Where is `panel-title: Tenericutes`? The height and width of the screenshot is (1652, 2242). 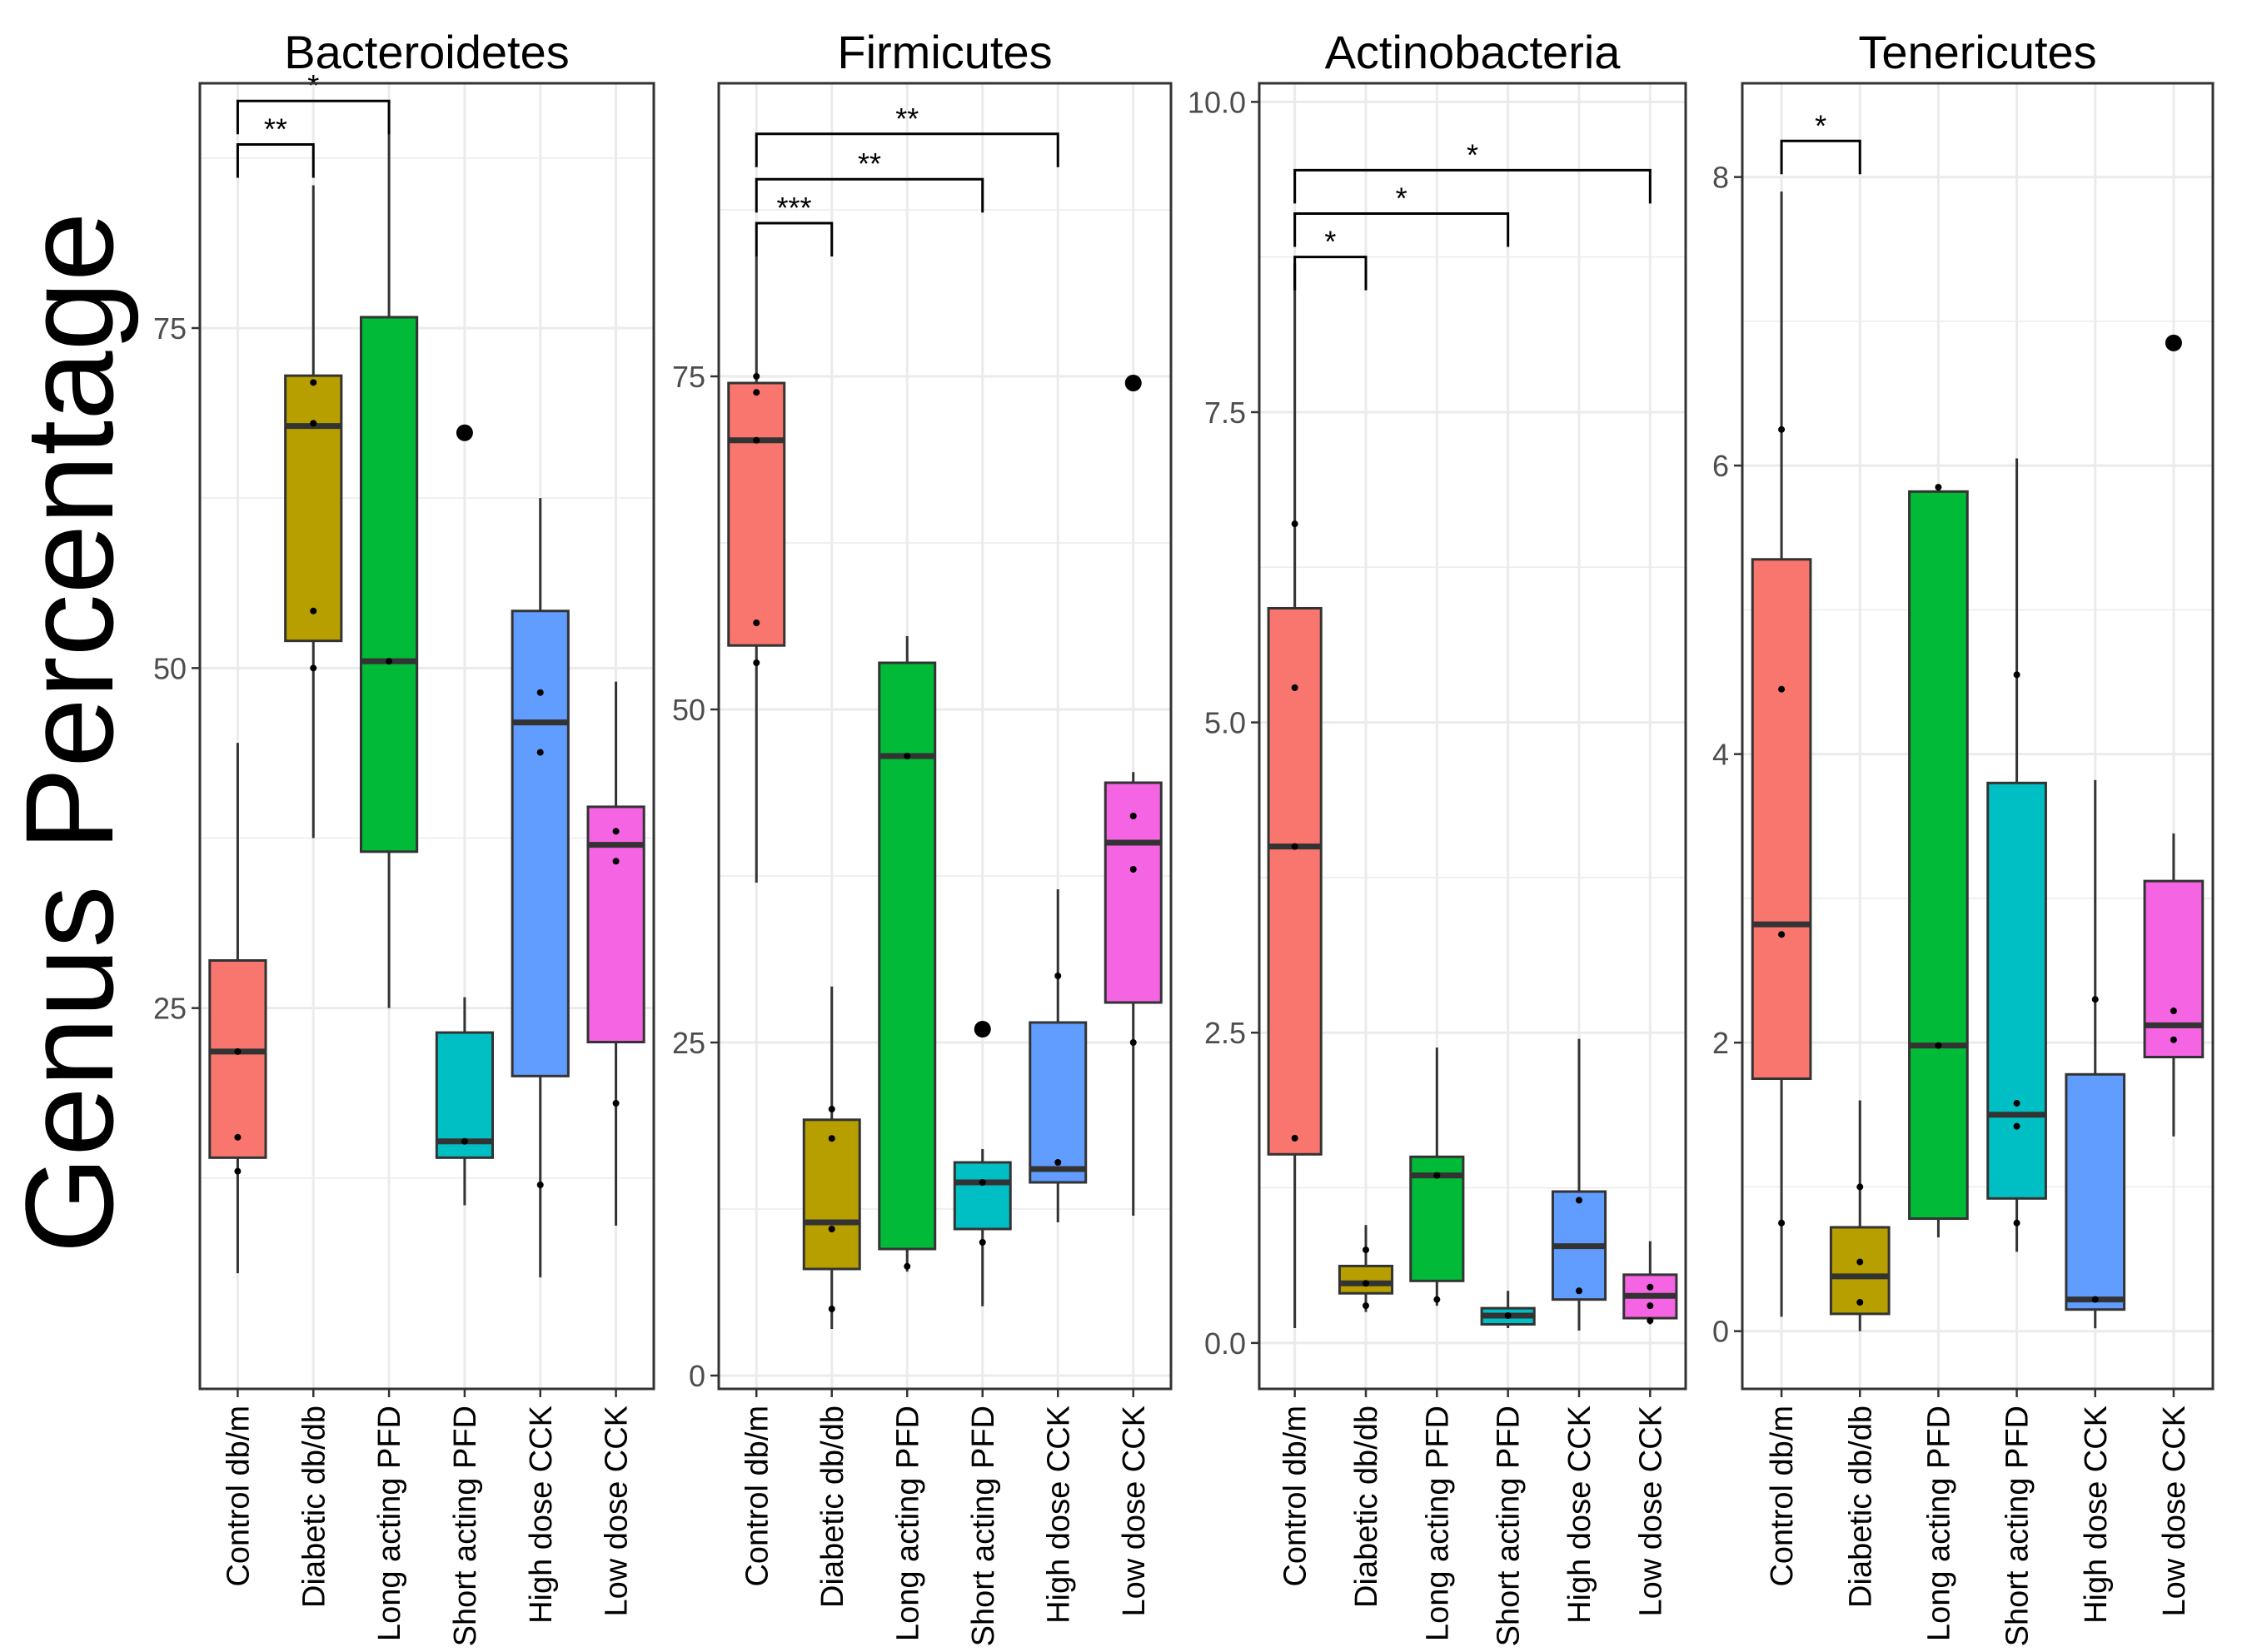
panel-title: Tenericutes is located at coordinates (1977, 52).